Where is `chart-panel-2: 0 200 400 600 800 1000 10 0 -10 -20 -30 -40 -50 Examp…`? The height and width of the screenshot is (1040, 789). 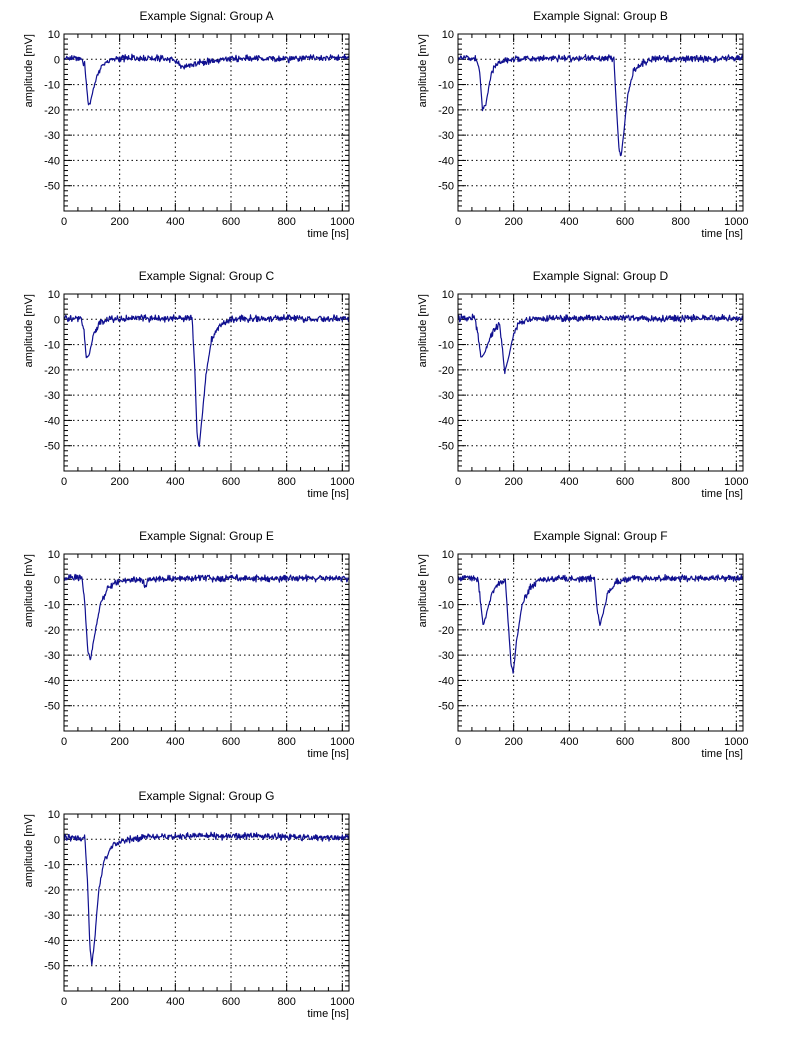 chart-panel-2: 0 200 400 600 800 1000 10 0 -10 -20 -30 -40 -50 Examp… is located at coordinates (583, 124).